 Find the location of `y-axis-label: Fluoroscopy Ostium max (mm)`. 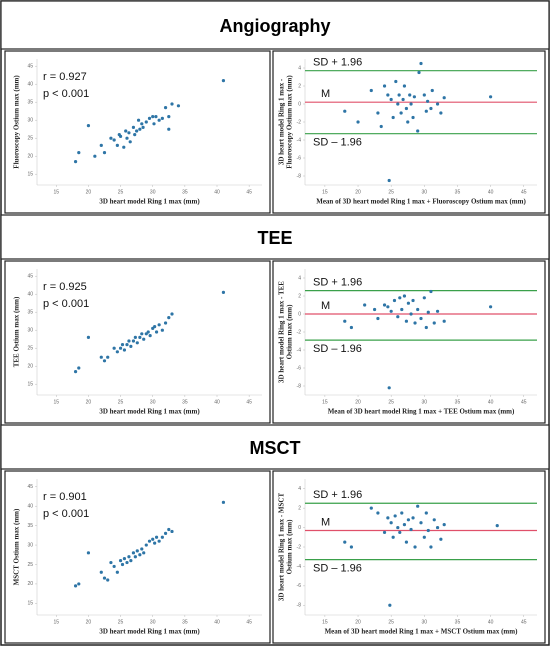

y-axis-label: Fluoroscopy Ostium max (mm) is located at coordinates (290, 122).